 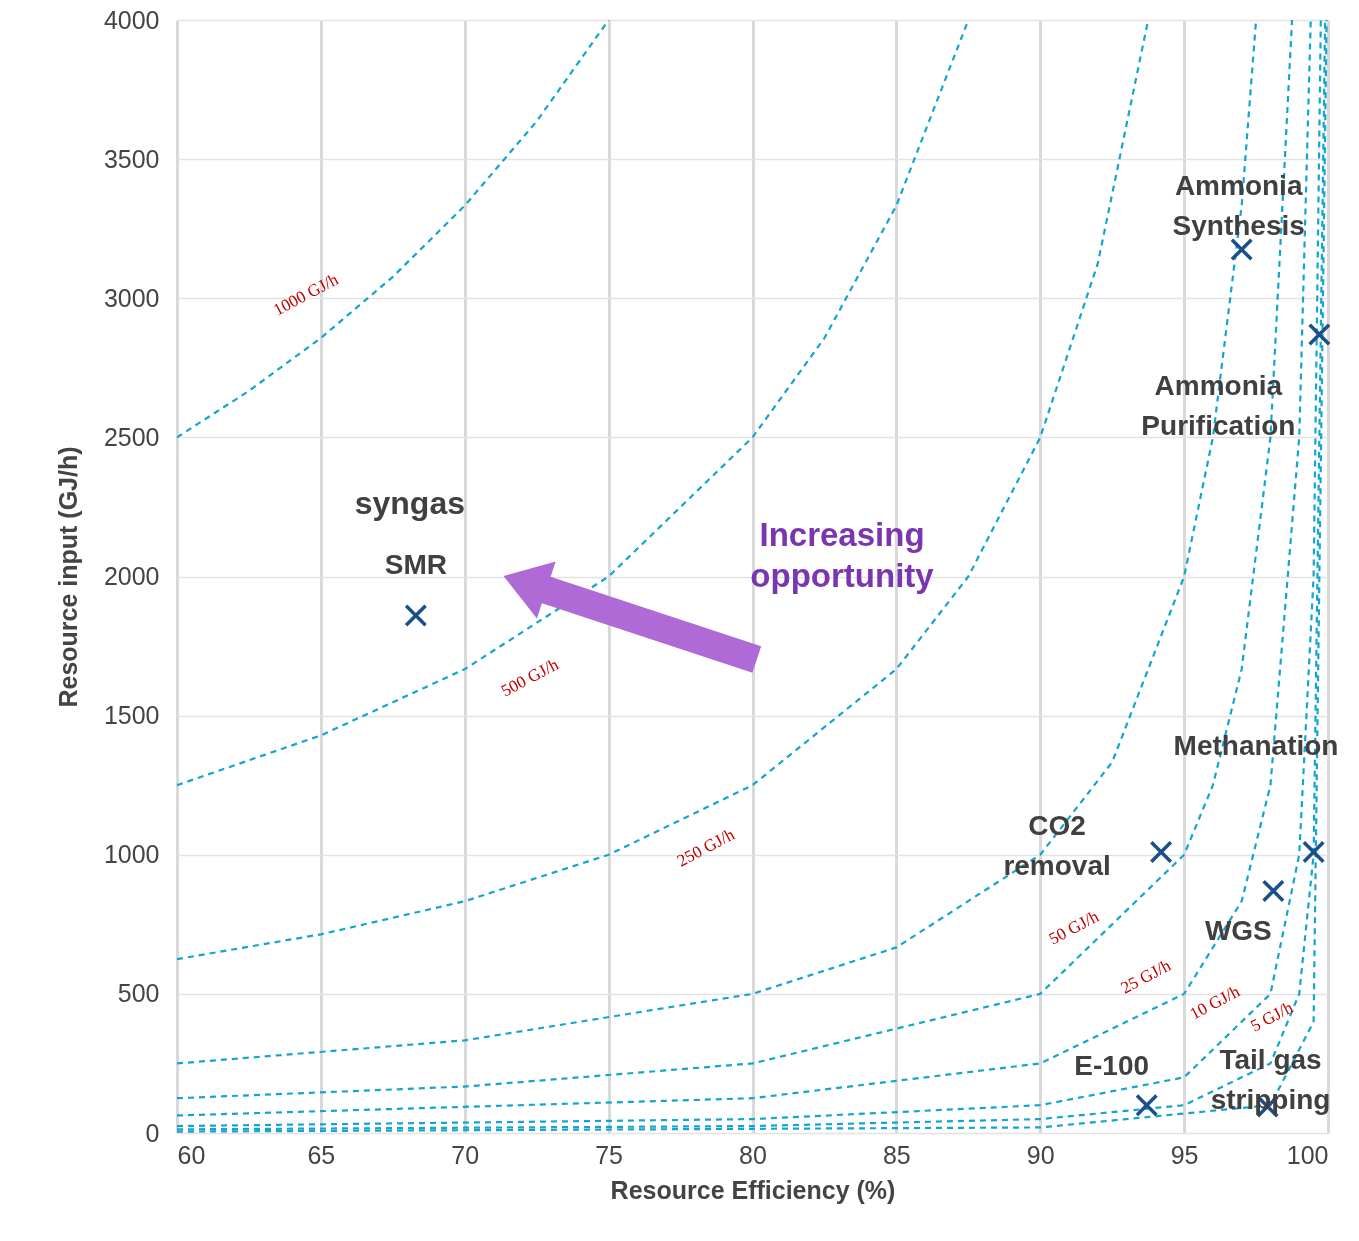 I want to click on y-tick-label: 4000, so click(x=131, y=19).